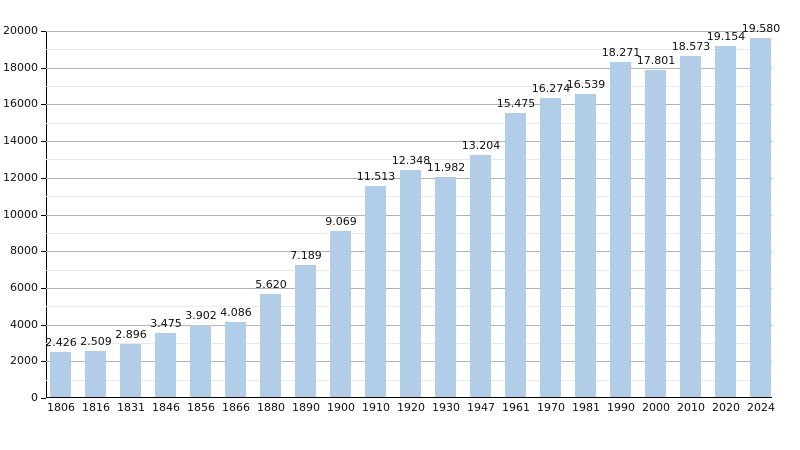  What do you see at coordinates (411, 407) in the screenshot?
I see `x-tick-label: 1920` at bounding box center [411, 407].